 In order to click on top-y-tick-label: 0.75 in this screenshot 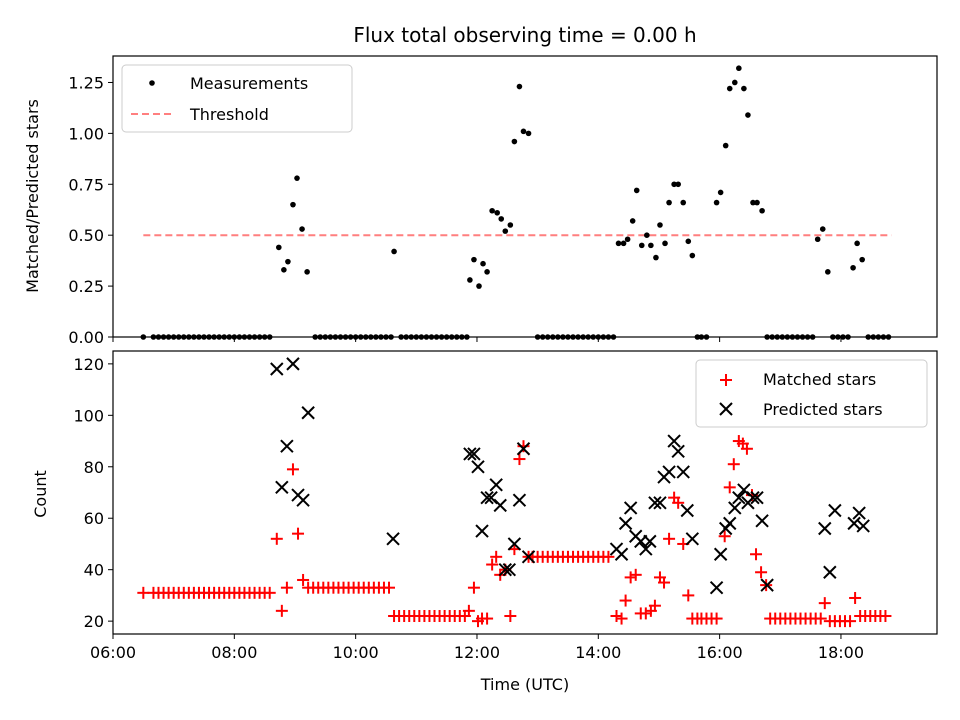, I will do `click(86, 184)`.